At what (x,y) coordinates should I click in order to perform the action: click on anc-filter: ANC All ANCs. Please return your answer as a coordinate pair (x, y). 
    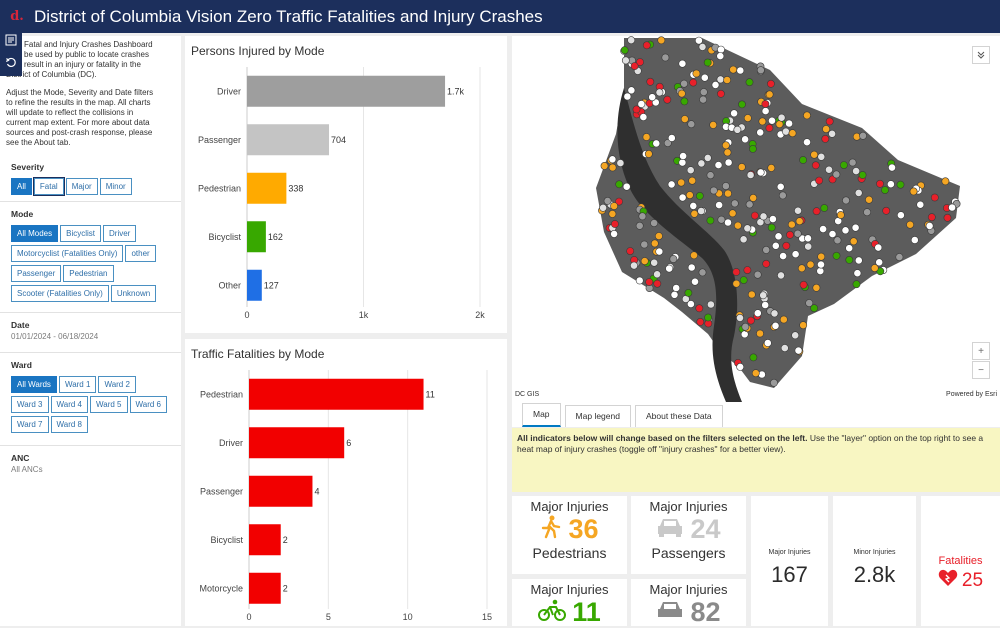
    Looking at the image, I should click on (90, 463).